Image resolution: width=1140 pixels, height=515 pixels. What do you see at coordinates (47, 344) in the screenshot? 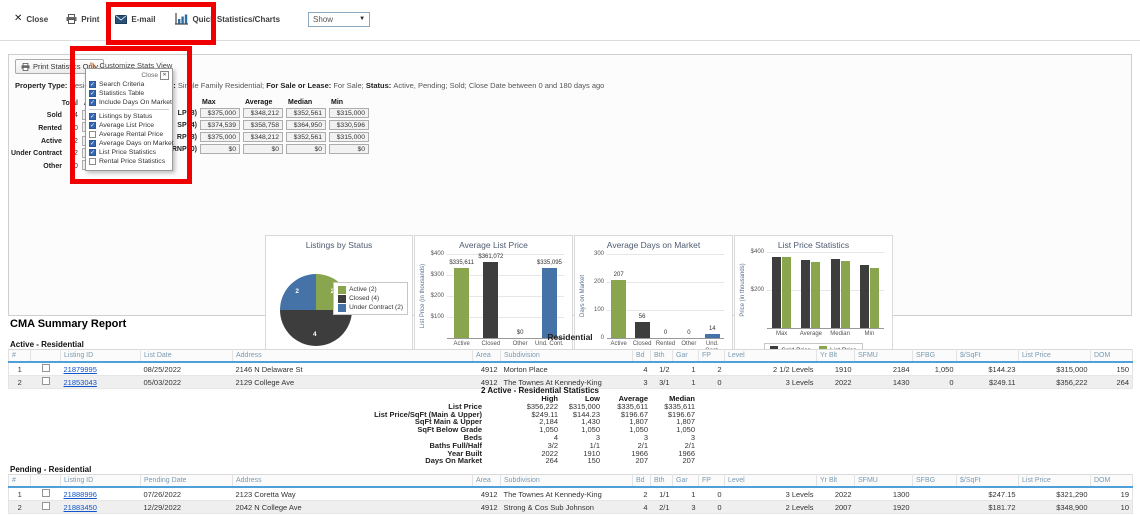
I see `active-residential-title: Active - Residential` at bounding box center [47, 344].